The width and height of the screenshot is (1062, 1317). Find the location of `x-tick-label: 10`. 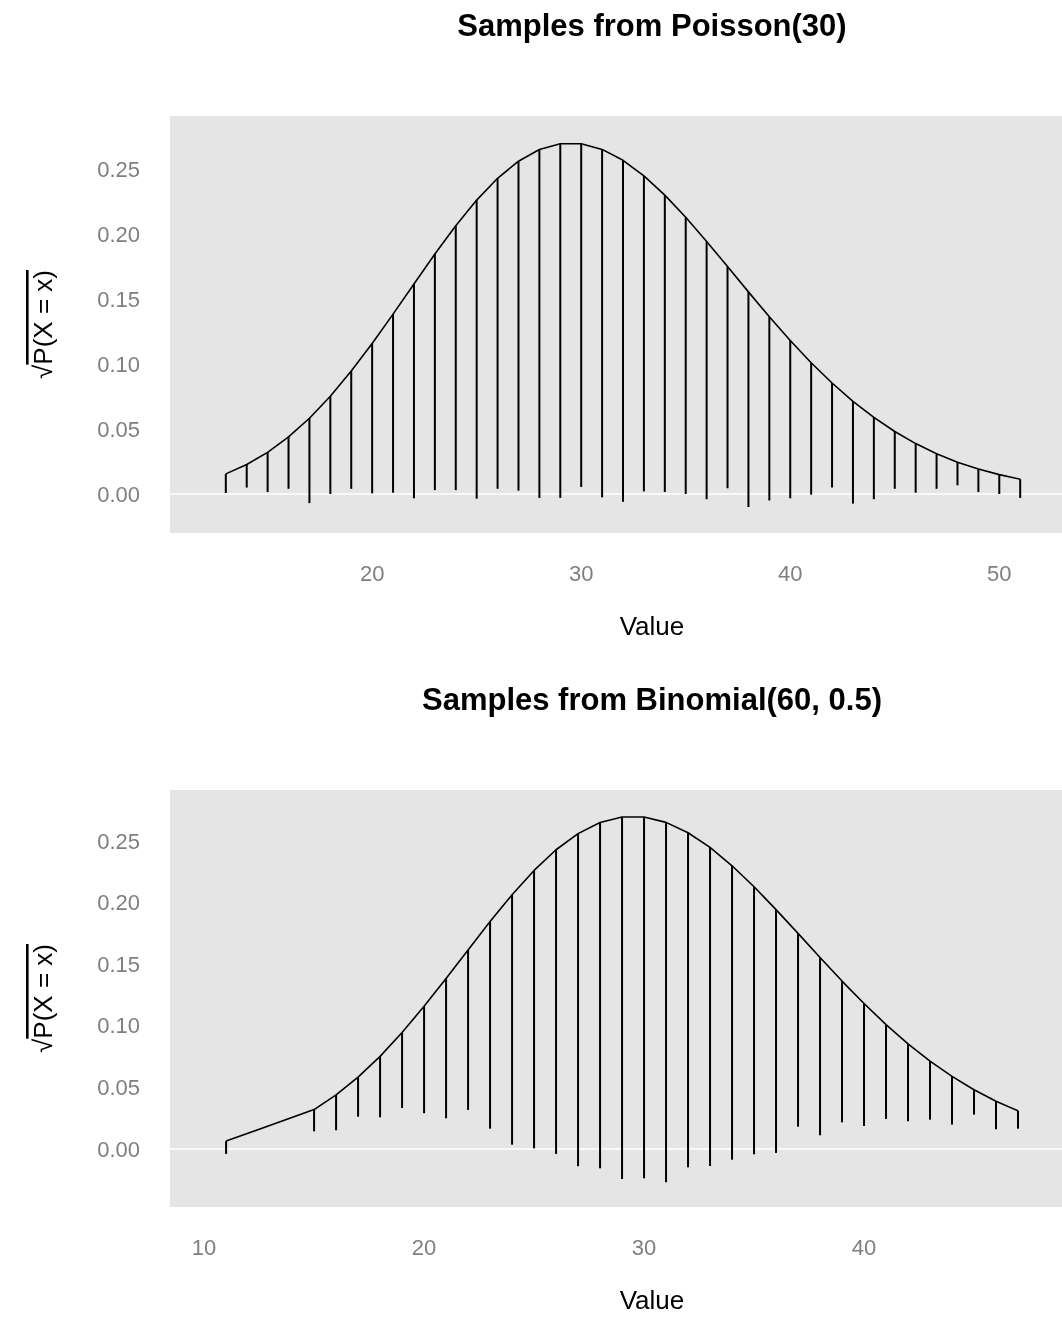

x-tick-label: 10 is located at coordinates (204, 1247).